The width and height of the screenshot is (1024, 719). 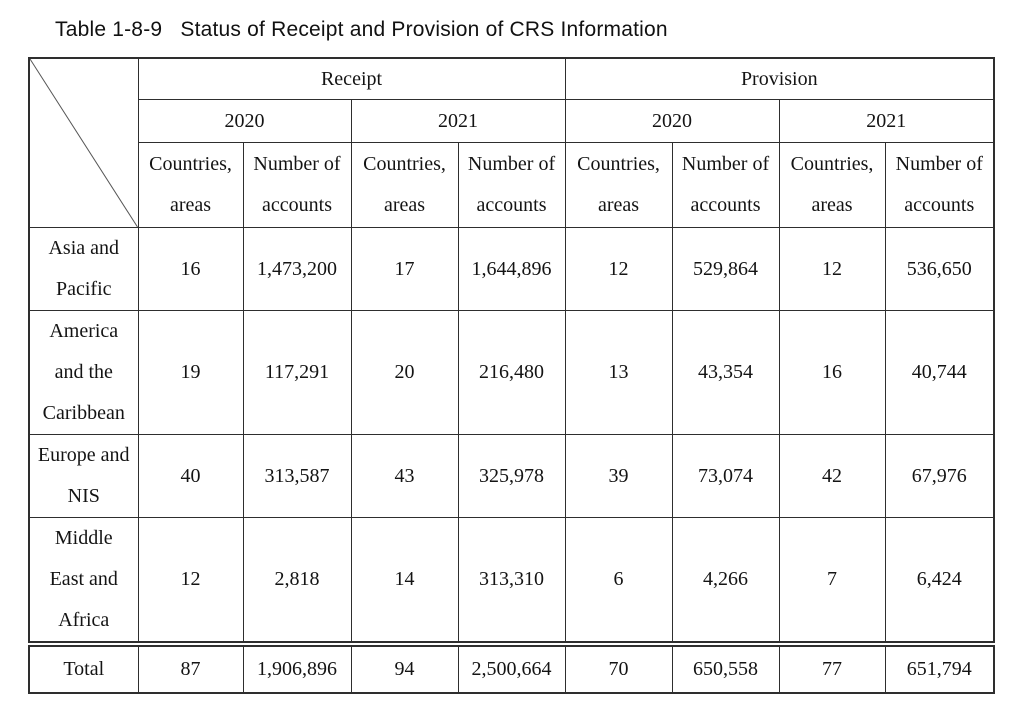 I want to click on diagonal-header-cell, so click(x=83, y=142).